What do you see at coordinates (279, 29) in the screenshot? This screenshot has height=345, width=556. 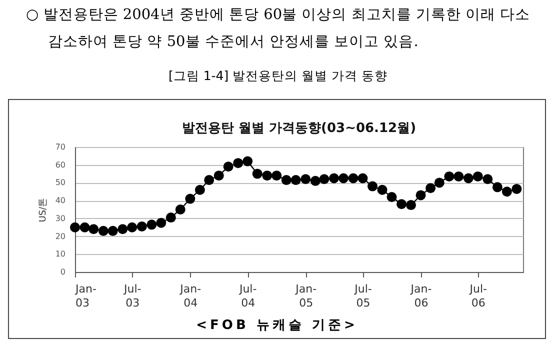 I see `text: ○ 발전용탄은 2004년 중반에 톤당 60불 이상의 최고치를 기록한 이래 다소 감소하여 톤당 약 50불 수준에서 안정세를 보이고 있음.` at bounding box center [279, 29].